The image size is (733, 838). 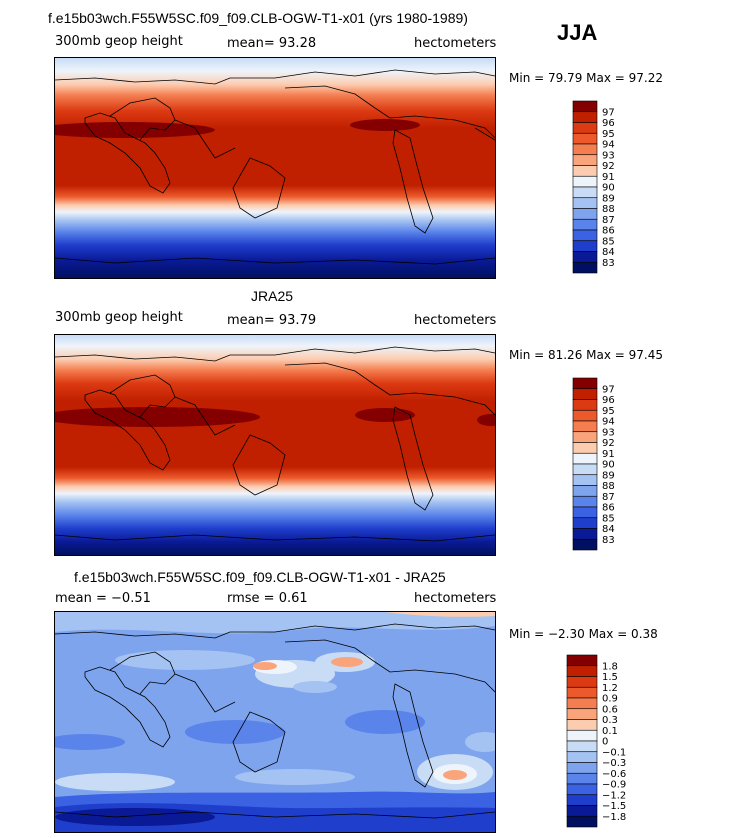 What do you see at coordinates (608, 486) in the screenshot?
I see `panel-2-colorbar-label: 88` at bounding box center [608, 486].